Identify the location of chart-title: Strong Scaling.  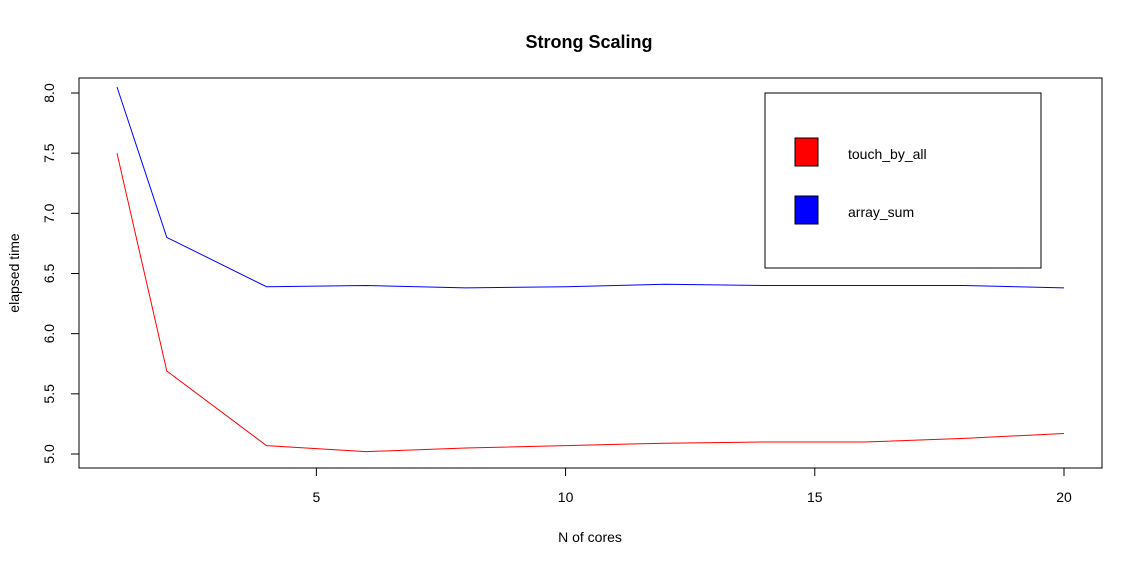
(588, 42).